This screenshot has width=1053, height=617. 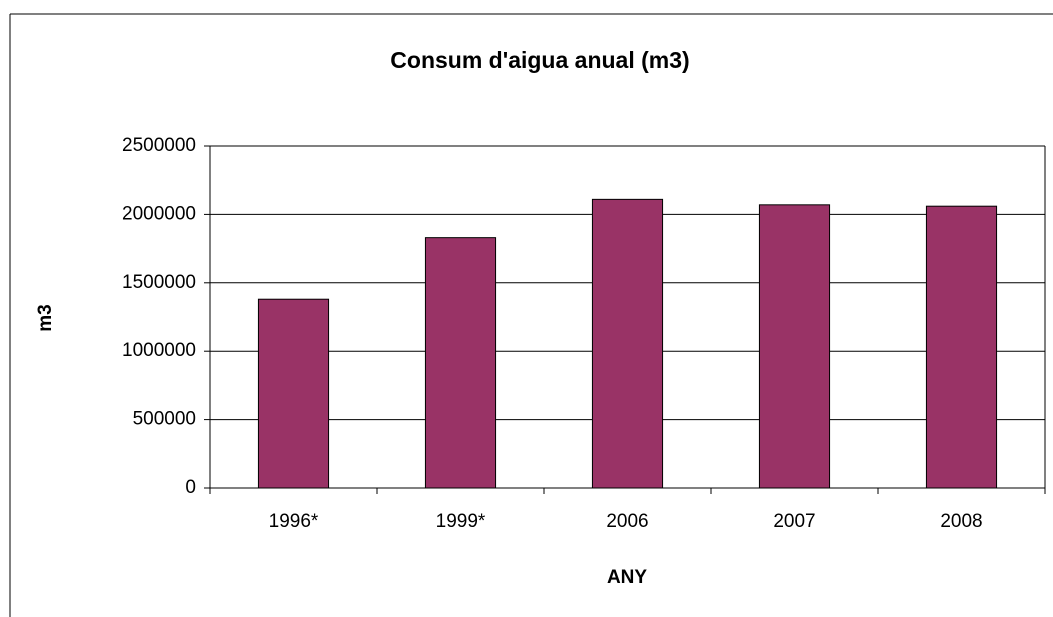 What do you see at coordinates (159, 213) in the screenshot?
I see `y-tick-label: 2000000` at bounding box center [159, 213].